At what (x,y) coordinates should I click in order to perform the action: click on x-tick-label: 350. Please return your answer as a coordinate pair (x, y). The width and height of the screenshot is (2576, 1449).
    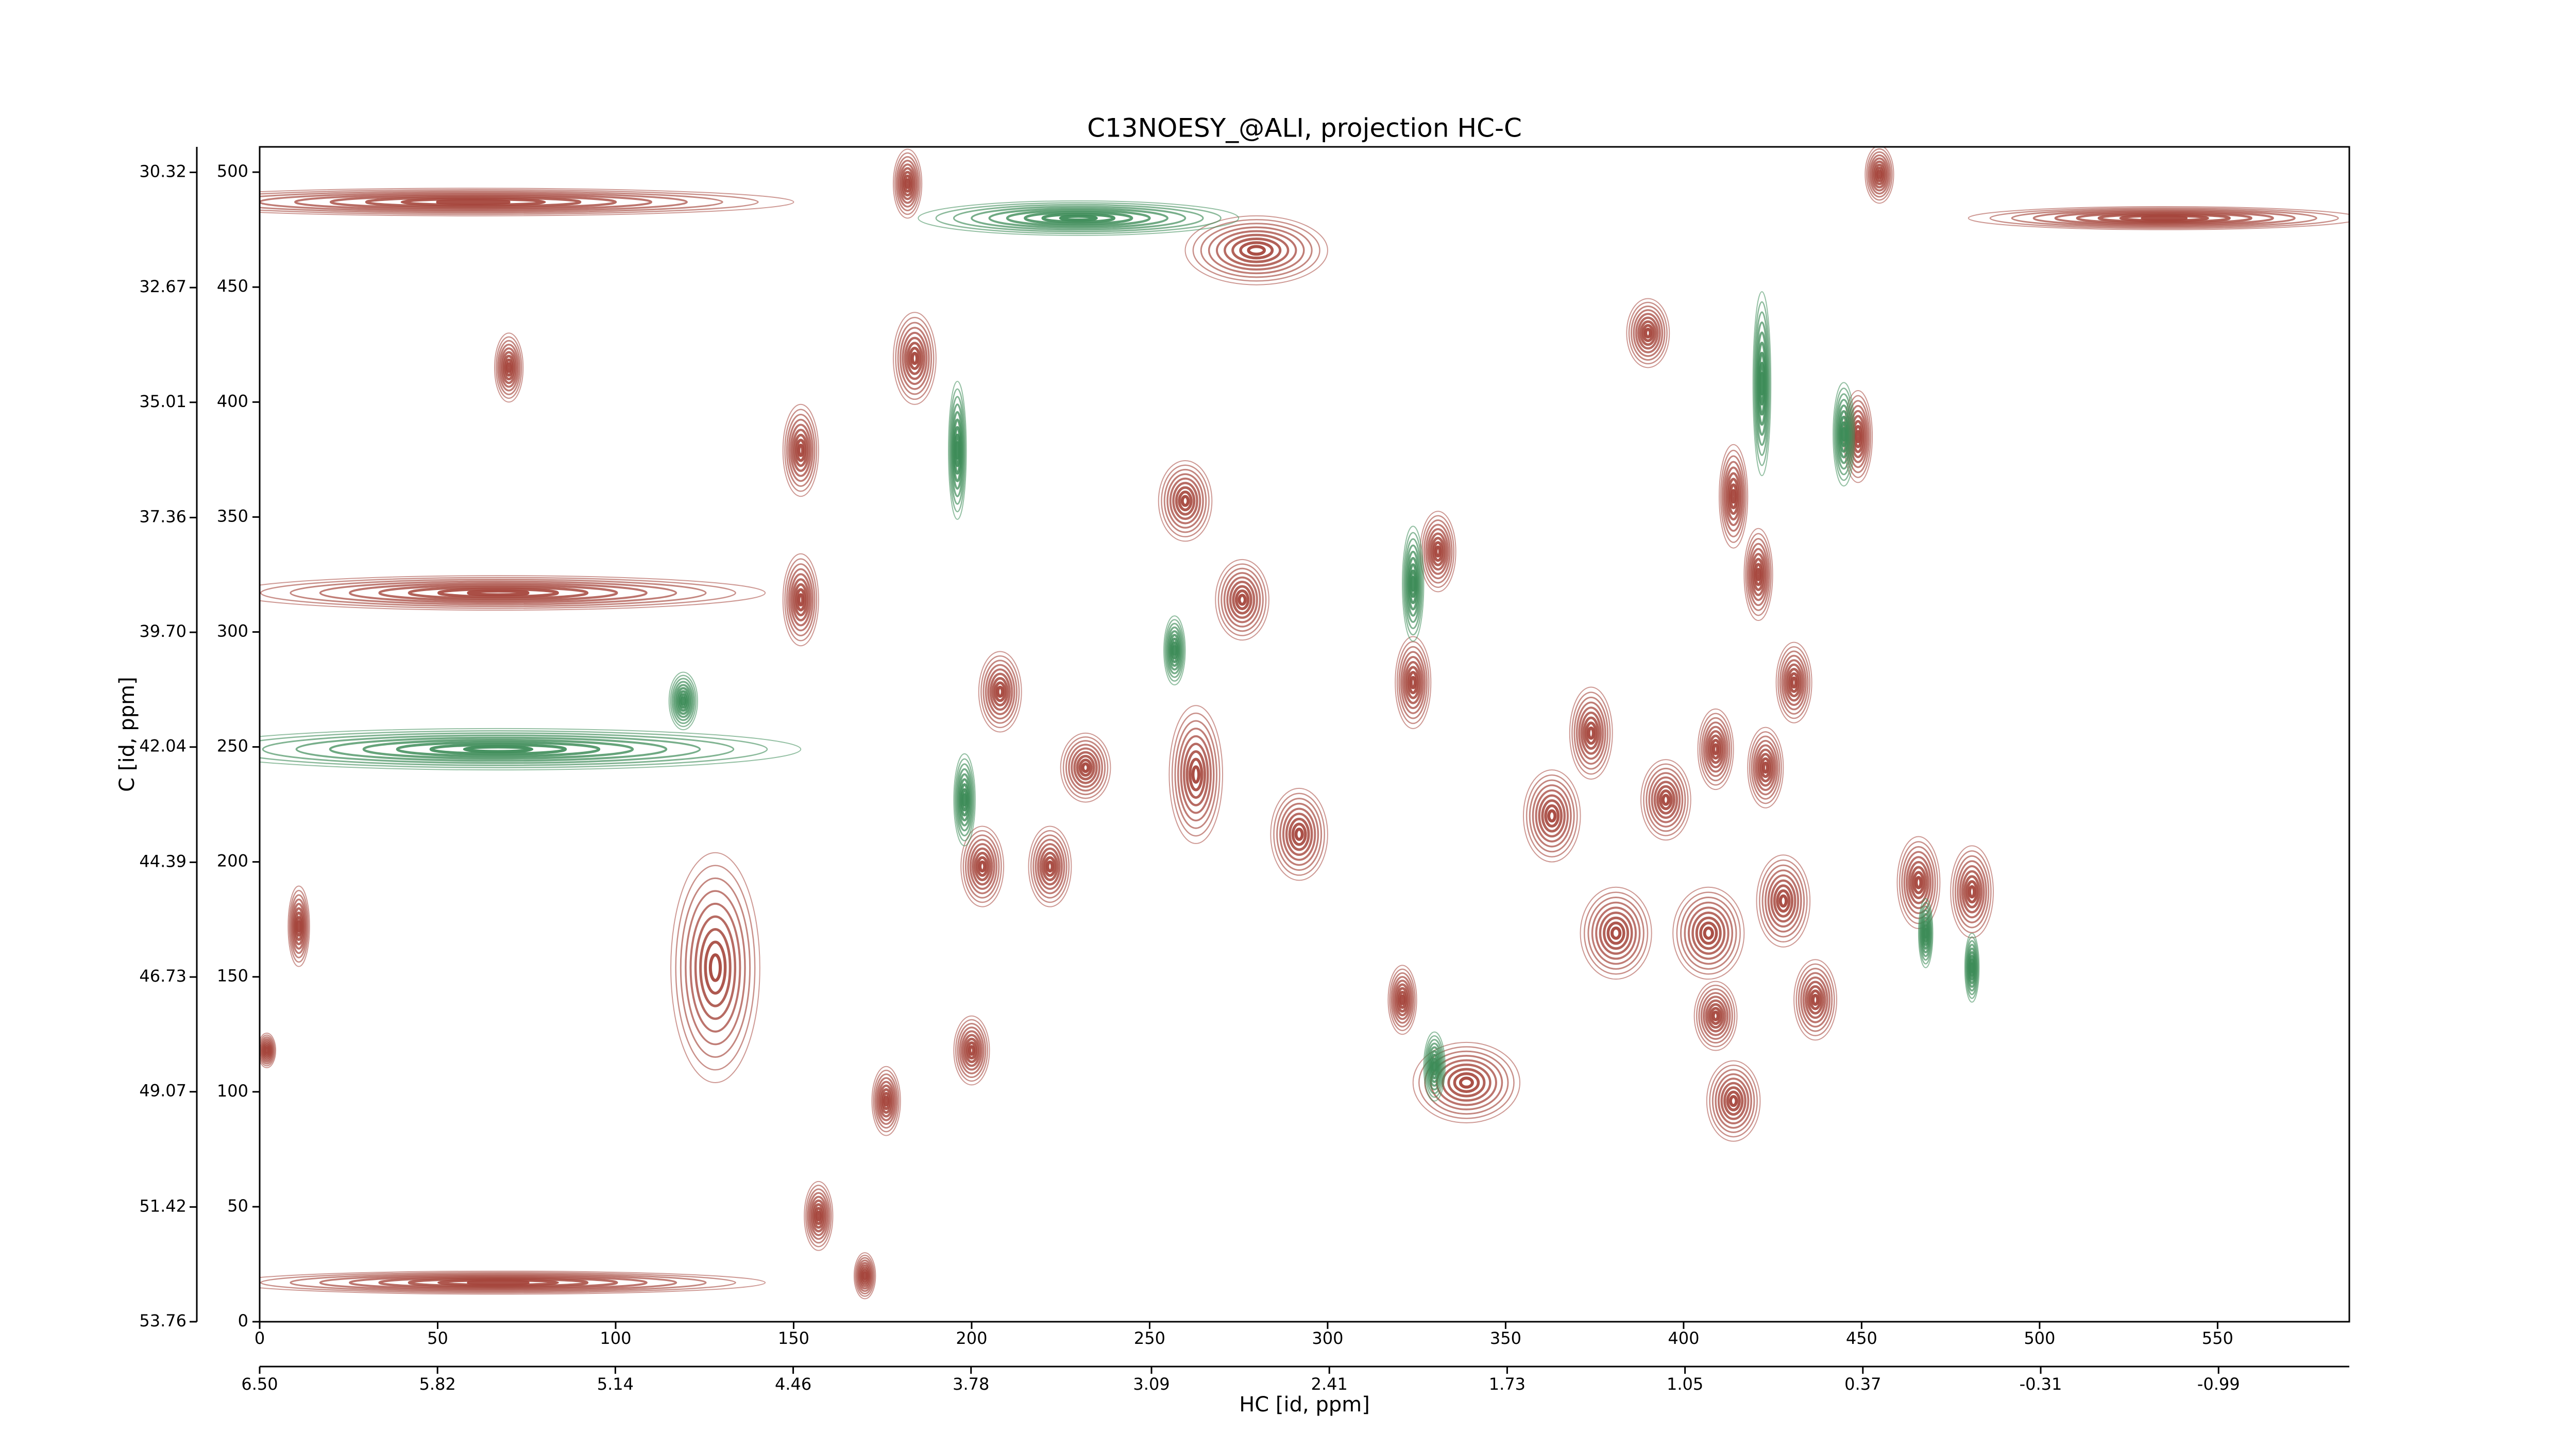
    Looking at the image, I should click on (1505, 1338).